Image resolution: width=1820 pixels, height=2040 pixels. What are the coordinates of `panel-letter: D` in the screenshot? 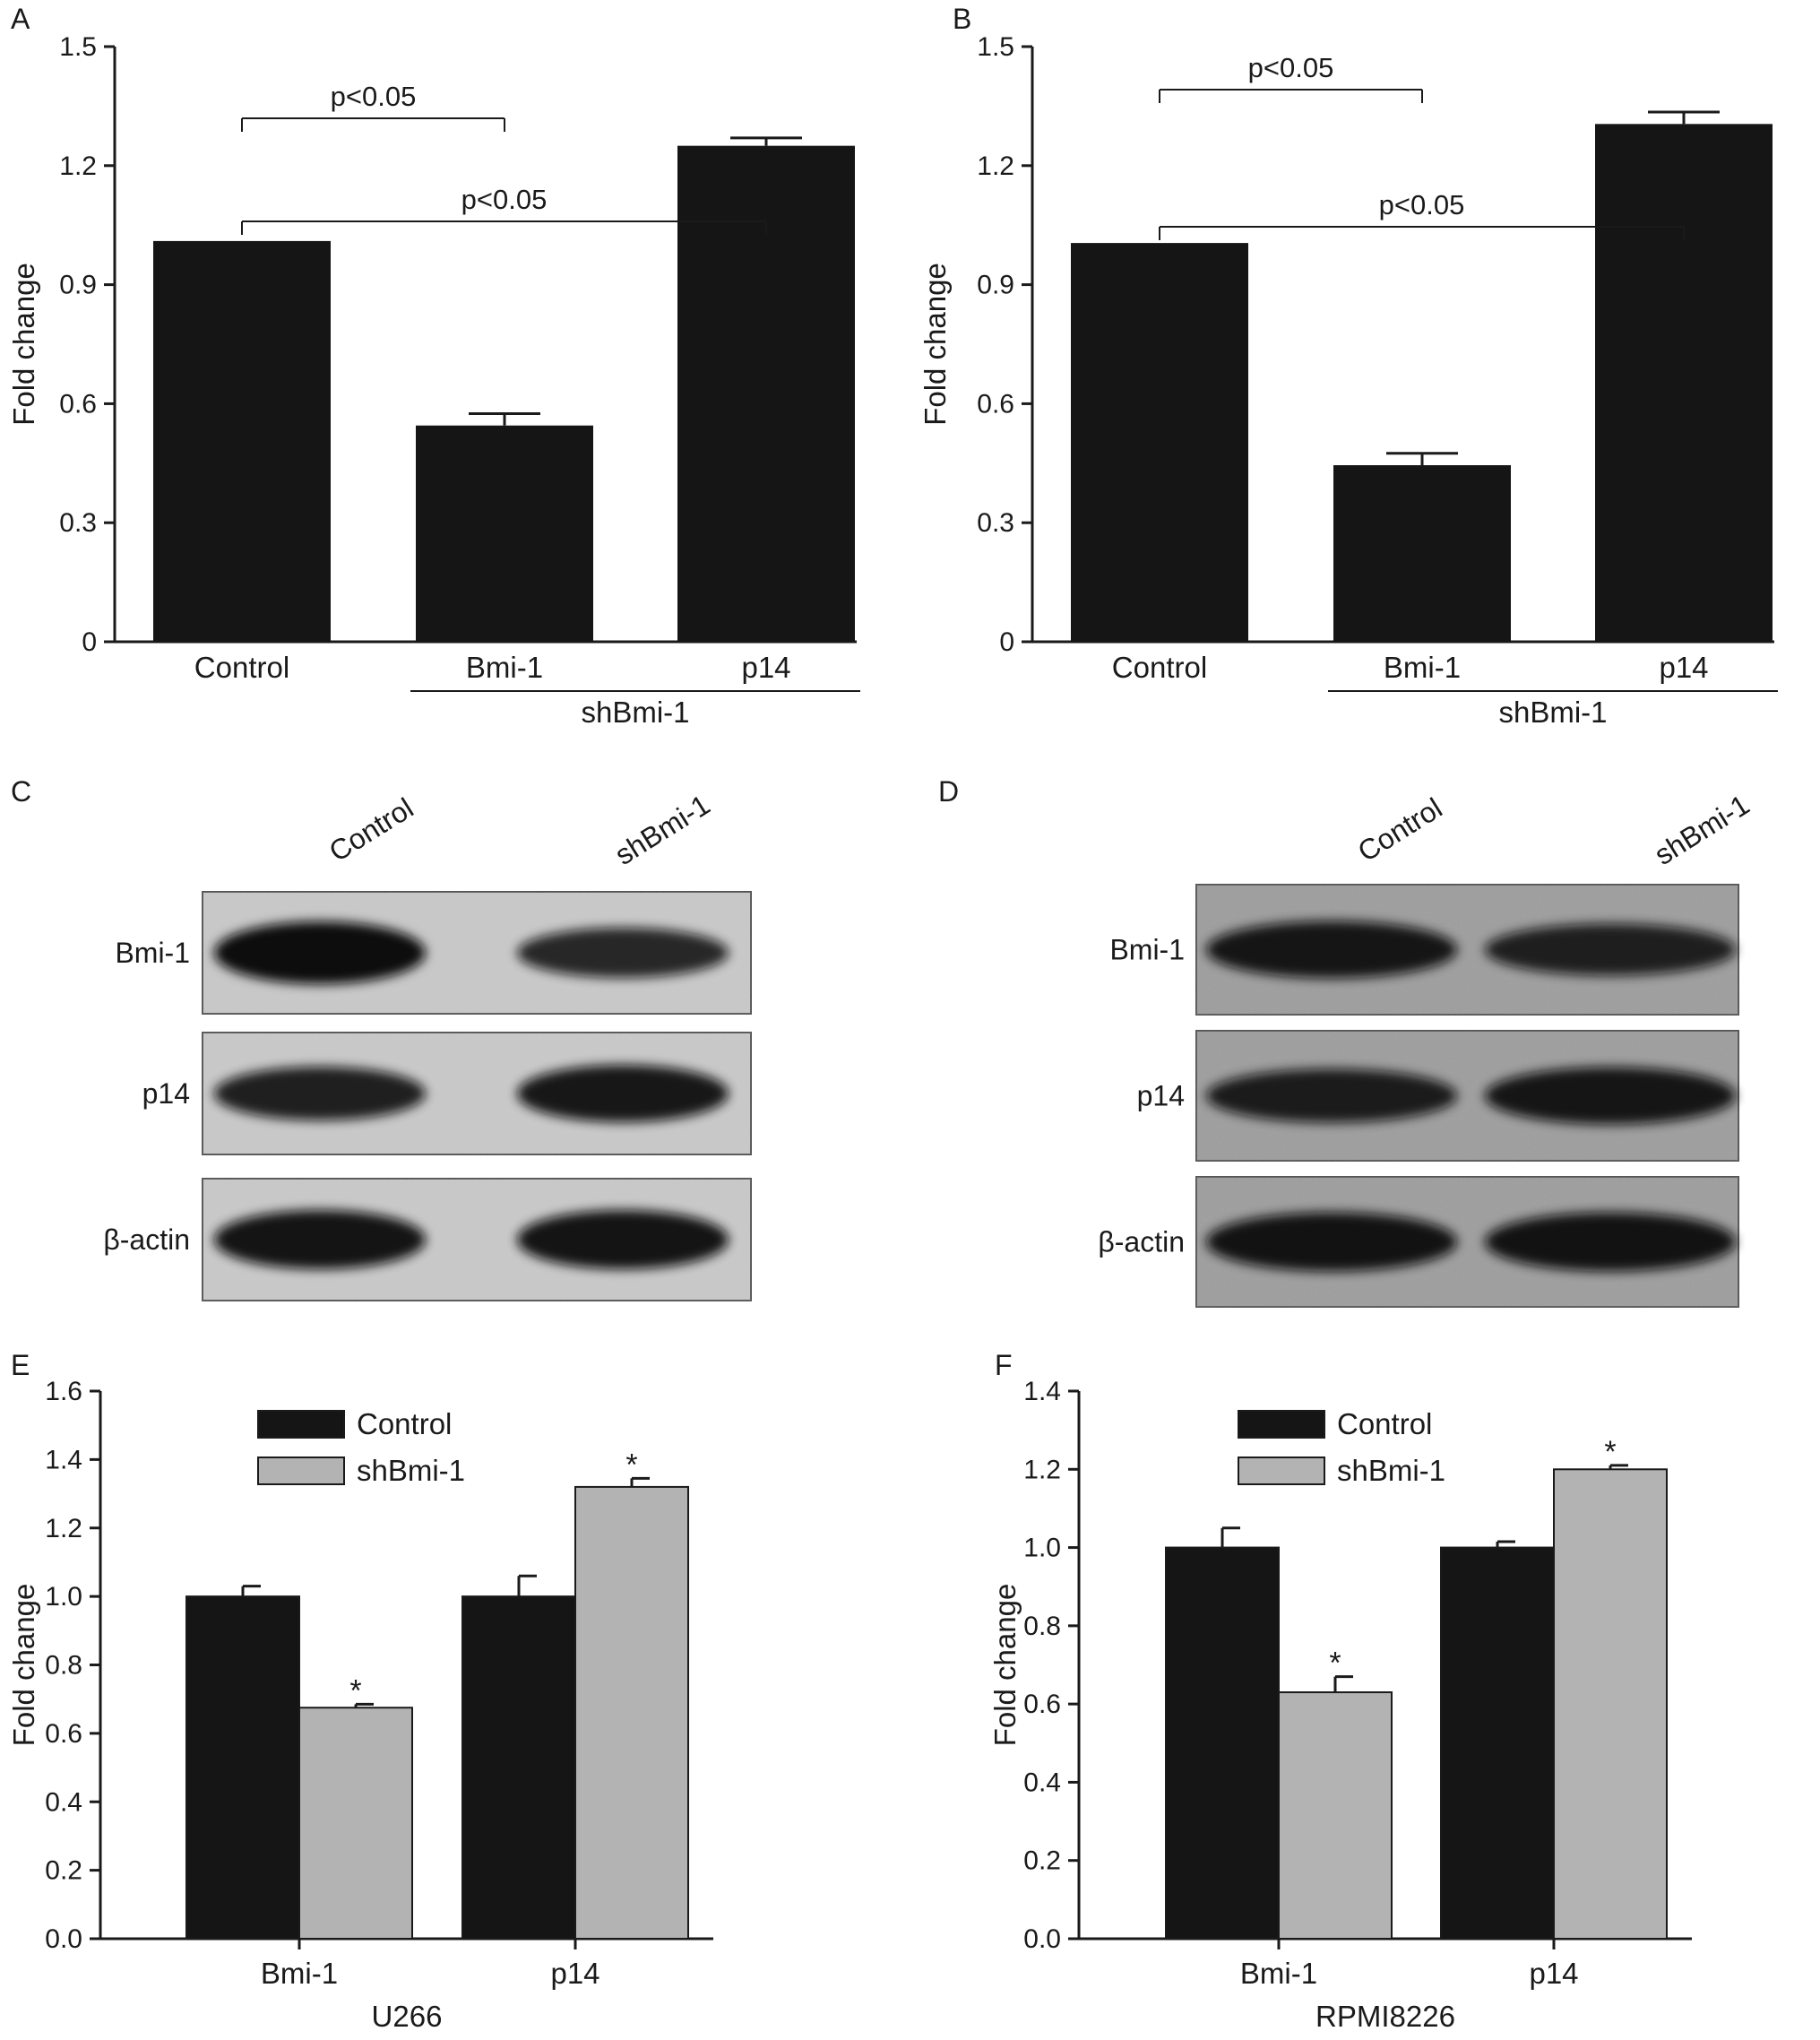 It's located at (948, 791).